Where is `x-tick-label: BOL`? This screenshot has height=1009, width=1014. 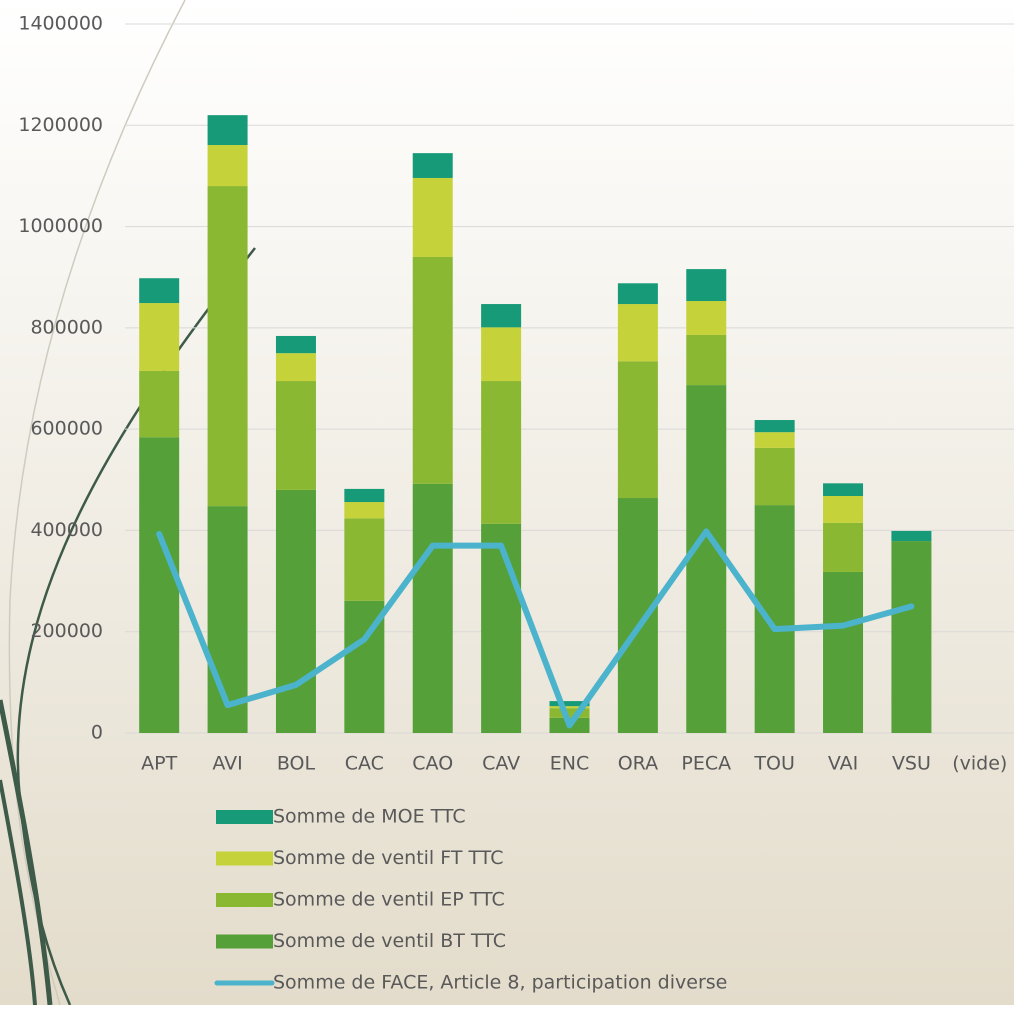
x-tick-label: BOL is located at coordinates (296, 764).